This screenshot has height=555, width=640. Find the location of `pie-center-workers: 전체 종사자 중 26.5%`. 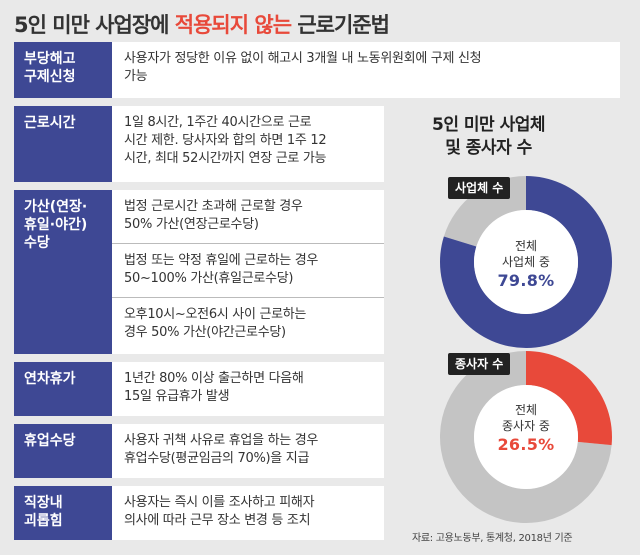

pie-center-workers: 전체 종사자 중 26.5% is located at coordinates (526, 428).